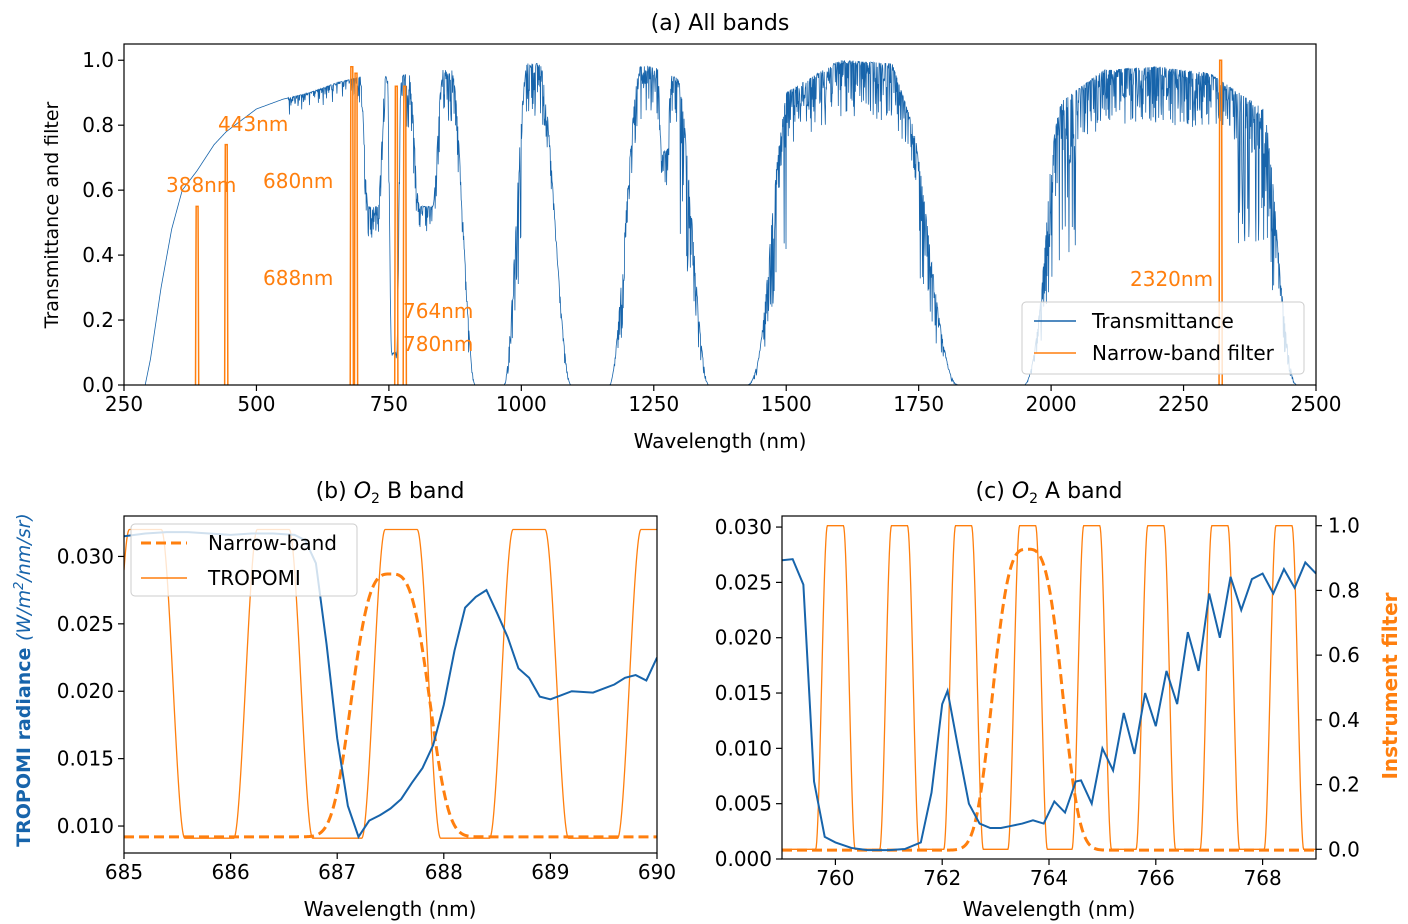  Describe the element at coordinates (942, 878) in the screenshot. I see `c-xtick-label-762: 762` at that location.